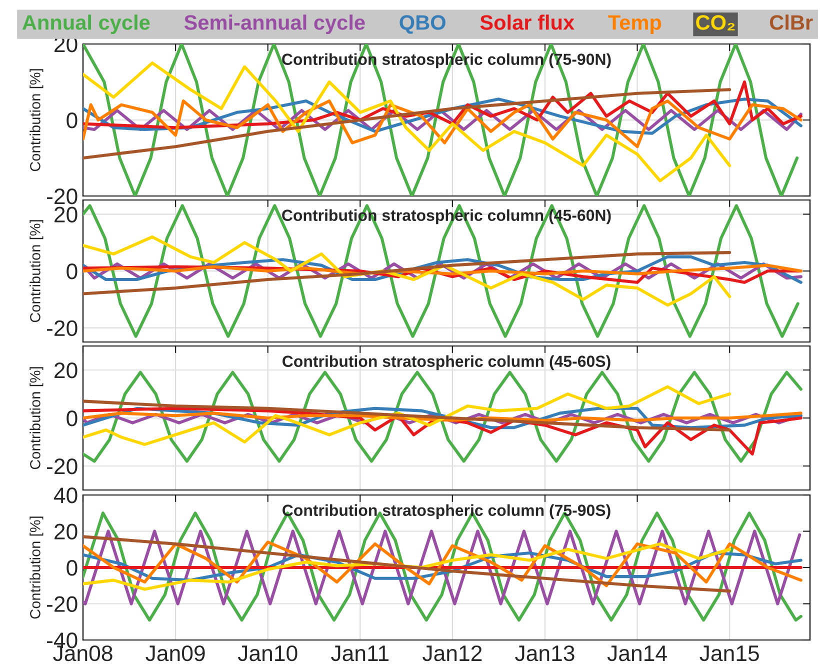 The width and height of the screenshot is (835, 670). I want to click on text: Solar flux, so click(527, 22).